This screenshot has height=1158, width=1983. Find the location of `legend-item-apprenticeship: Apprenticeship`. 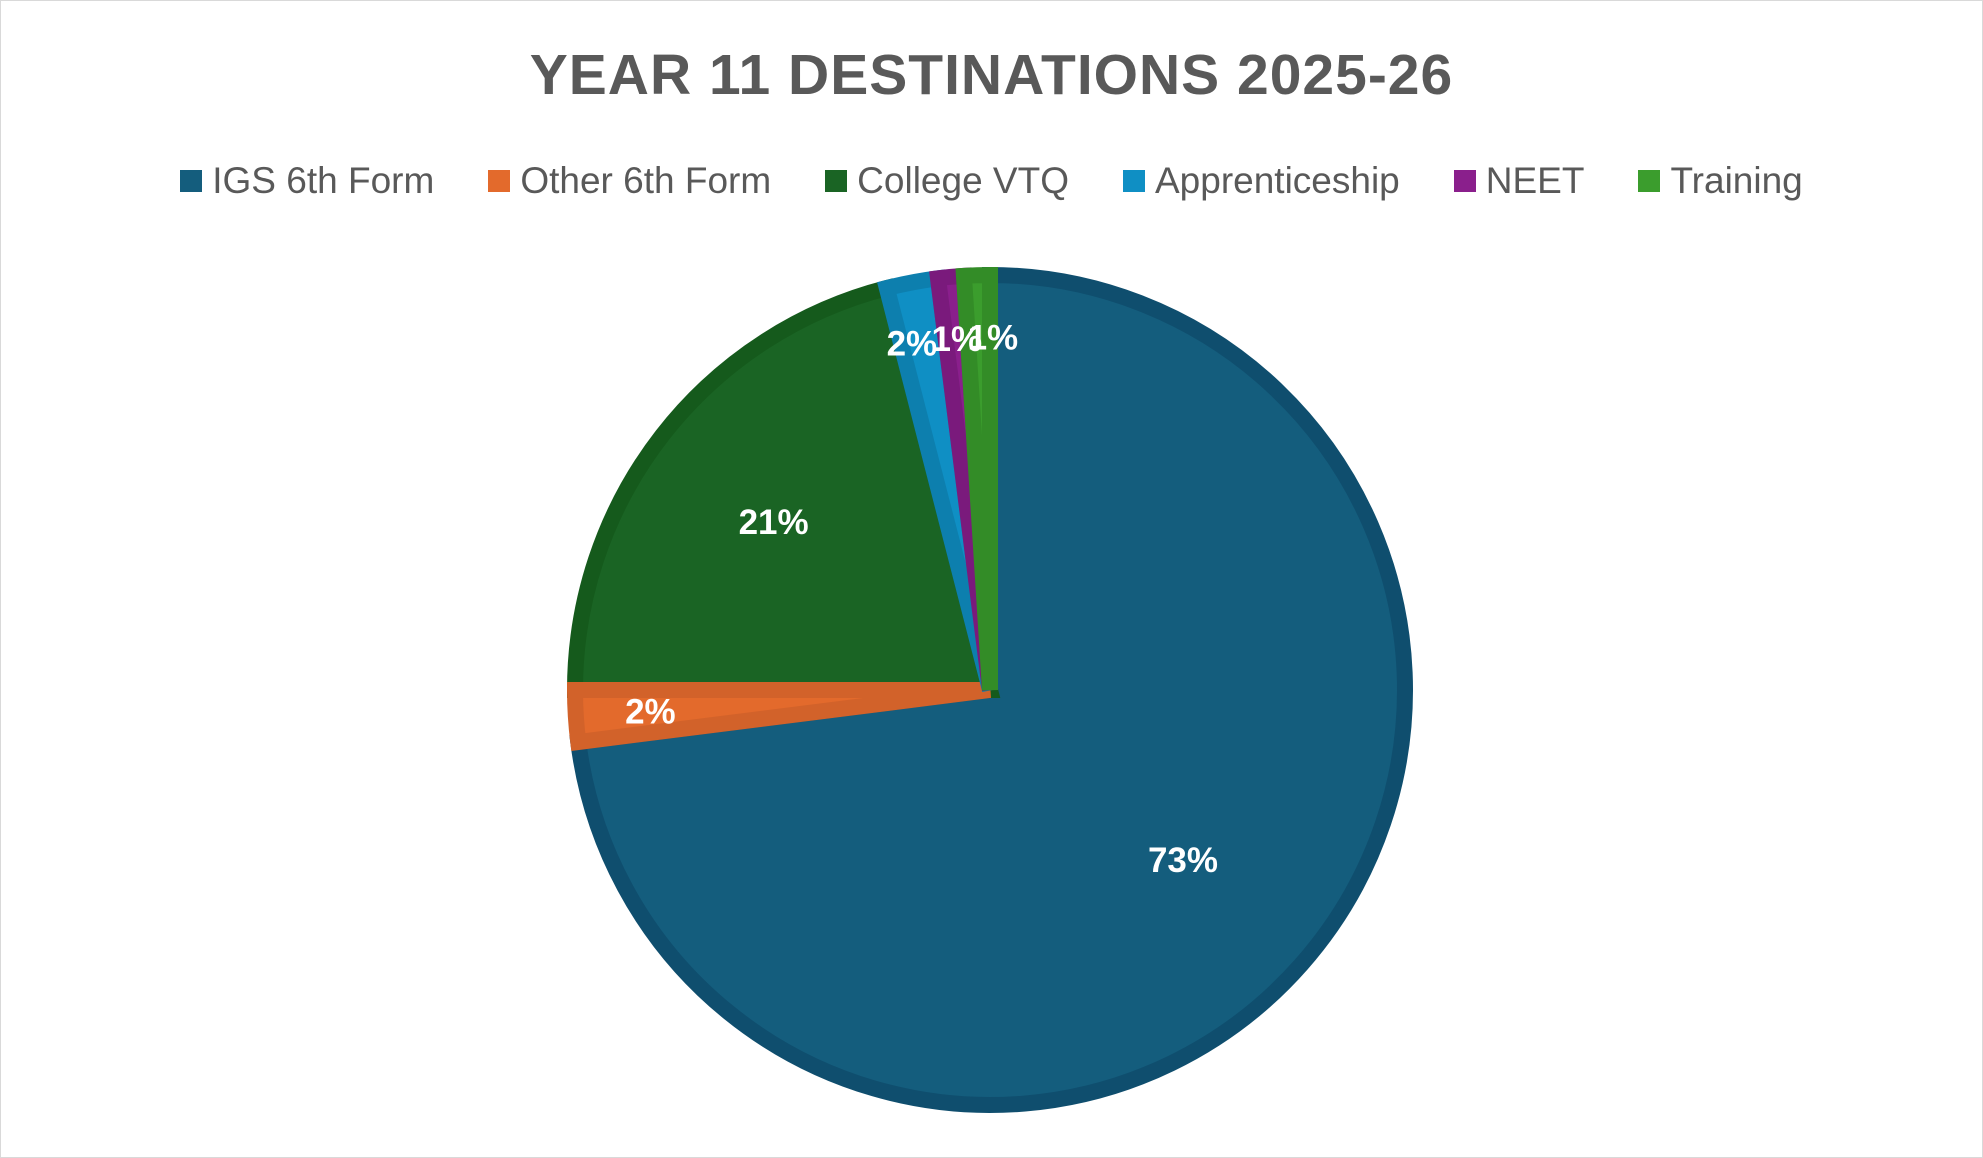

legend-item-apprenticeship: Apprenticeship is located at coordinates (1261, 181).